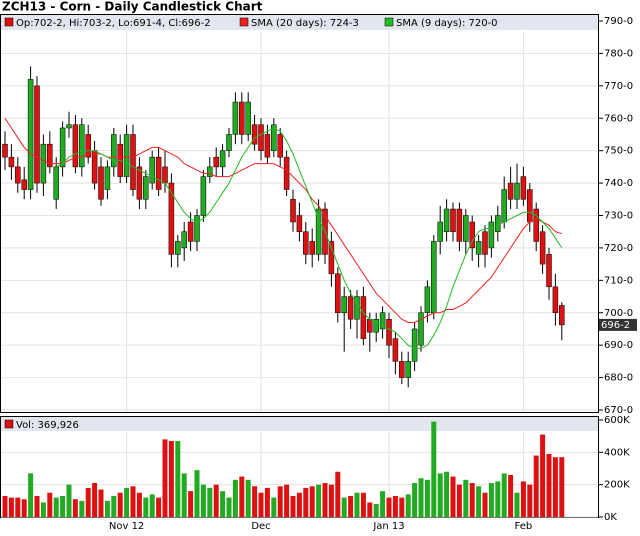 Image resolution: width=640 pixels, height=536 pixels. I want to click on y-tick-label: 770-0, so click(618, 86).